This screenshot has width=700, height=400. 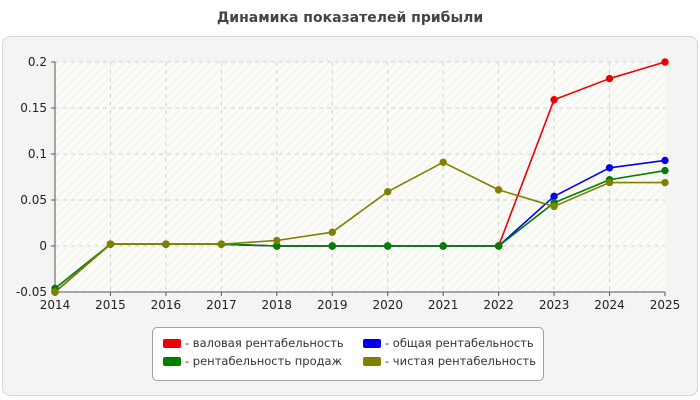 What do you see at coordinates (277, 305) in the screenshot?
I see `x-tick-label: 2018` at bounding box center [277, 305].